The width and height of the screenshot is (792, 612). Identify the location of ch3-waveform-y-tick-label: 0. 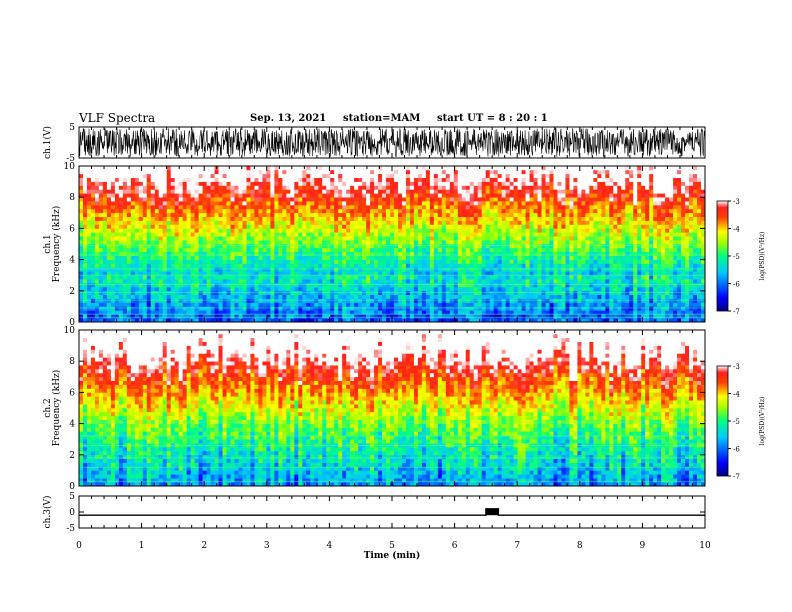
(72, 513).